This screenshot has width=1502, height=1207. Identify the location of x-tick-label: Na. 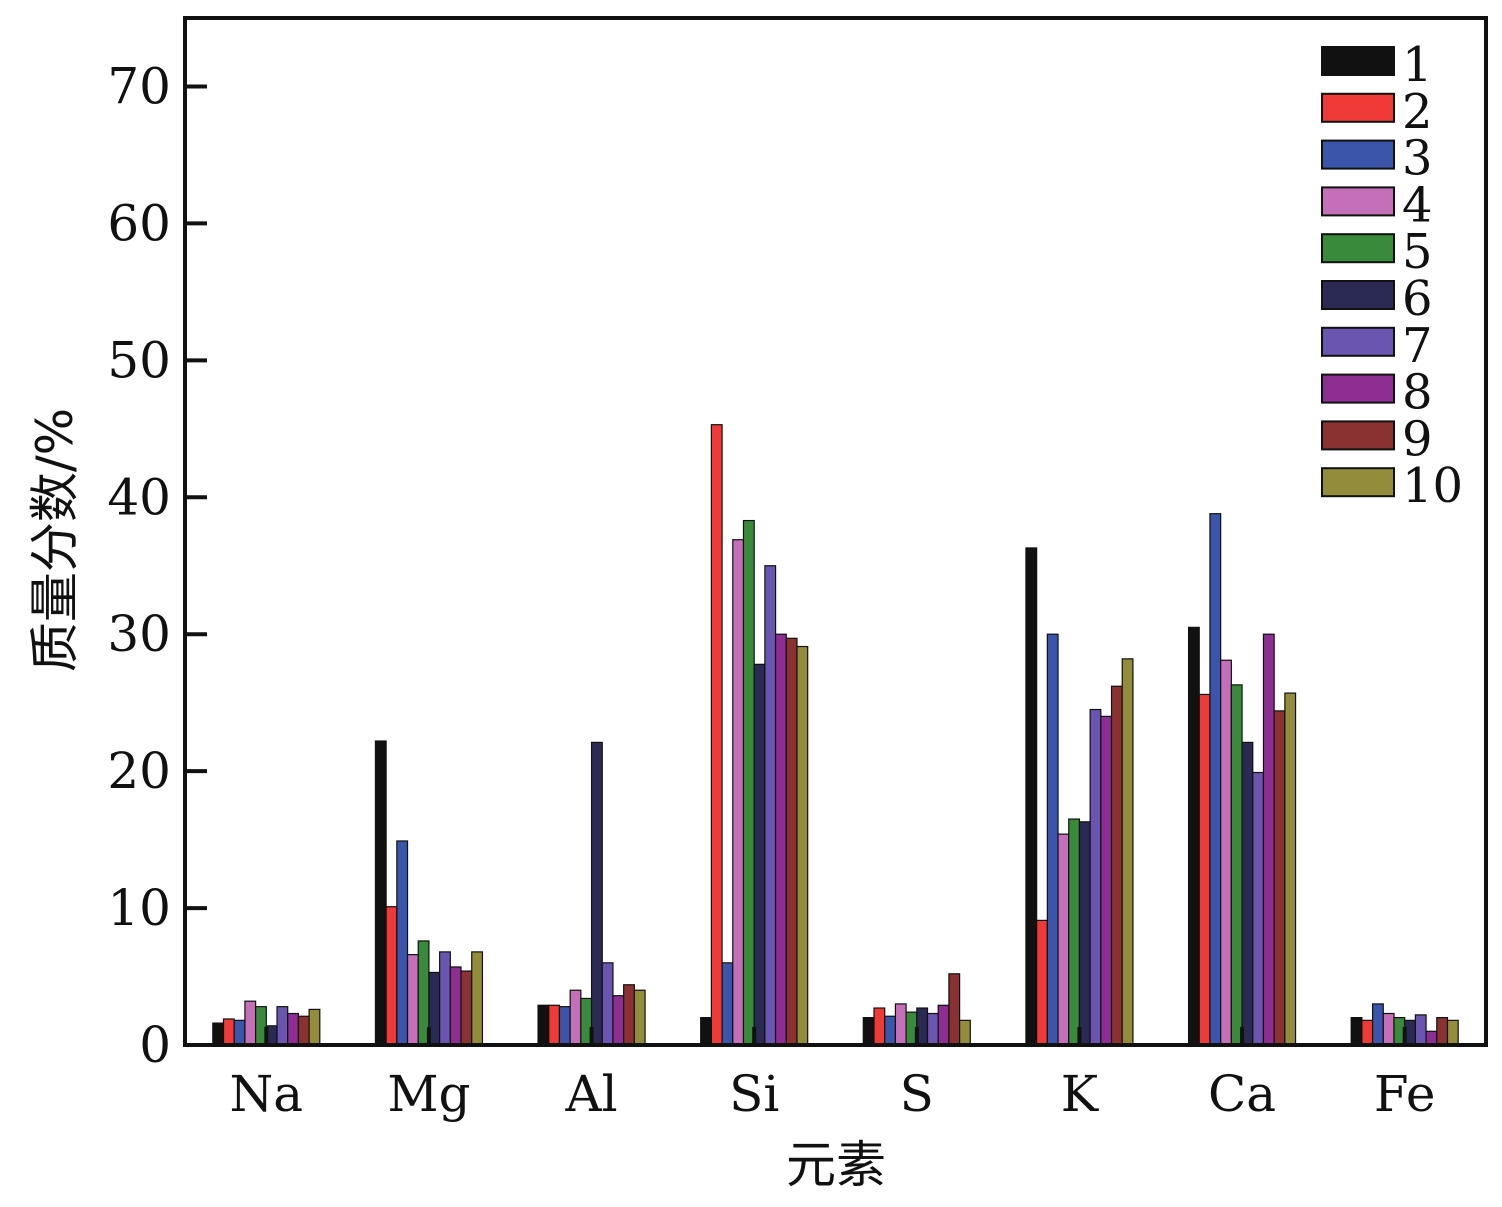
(267, 1094).